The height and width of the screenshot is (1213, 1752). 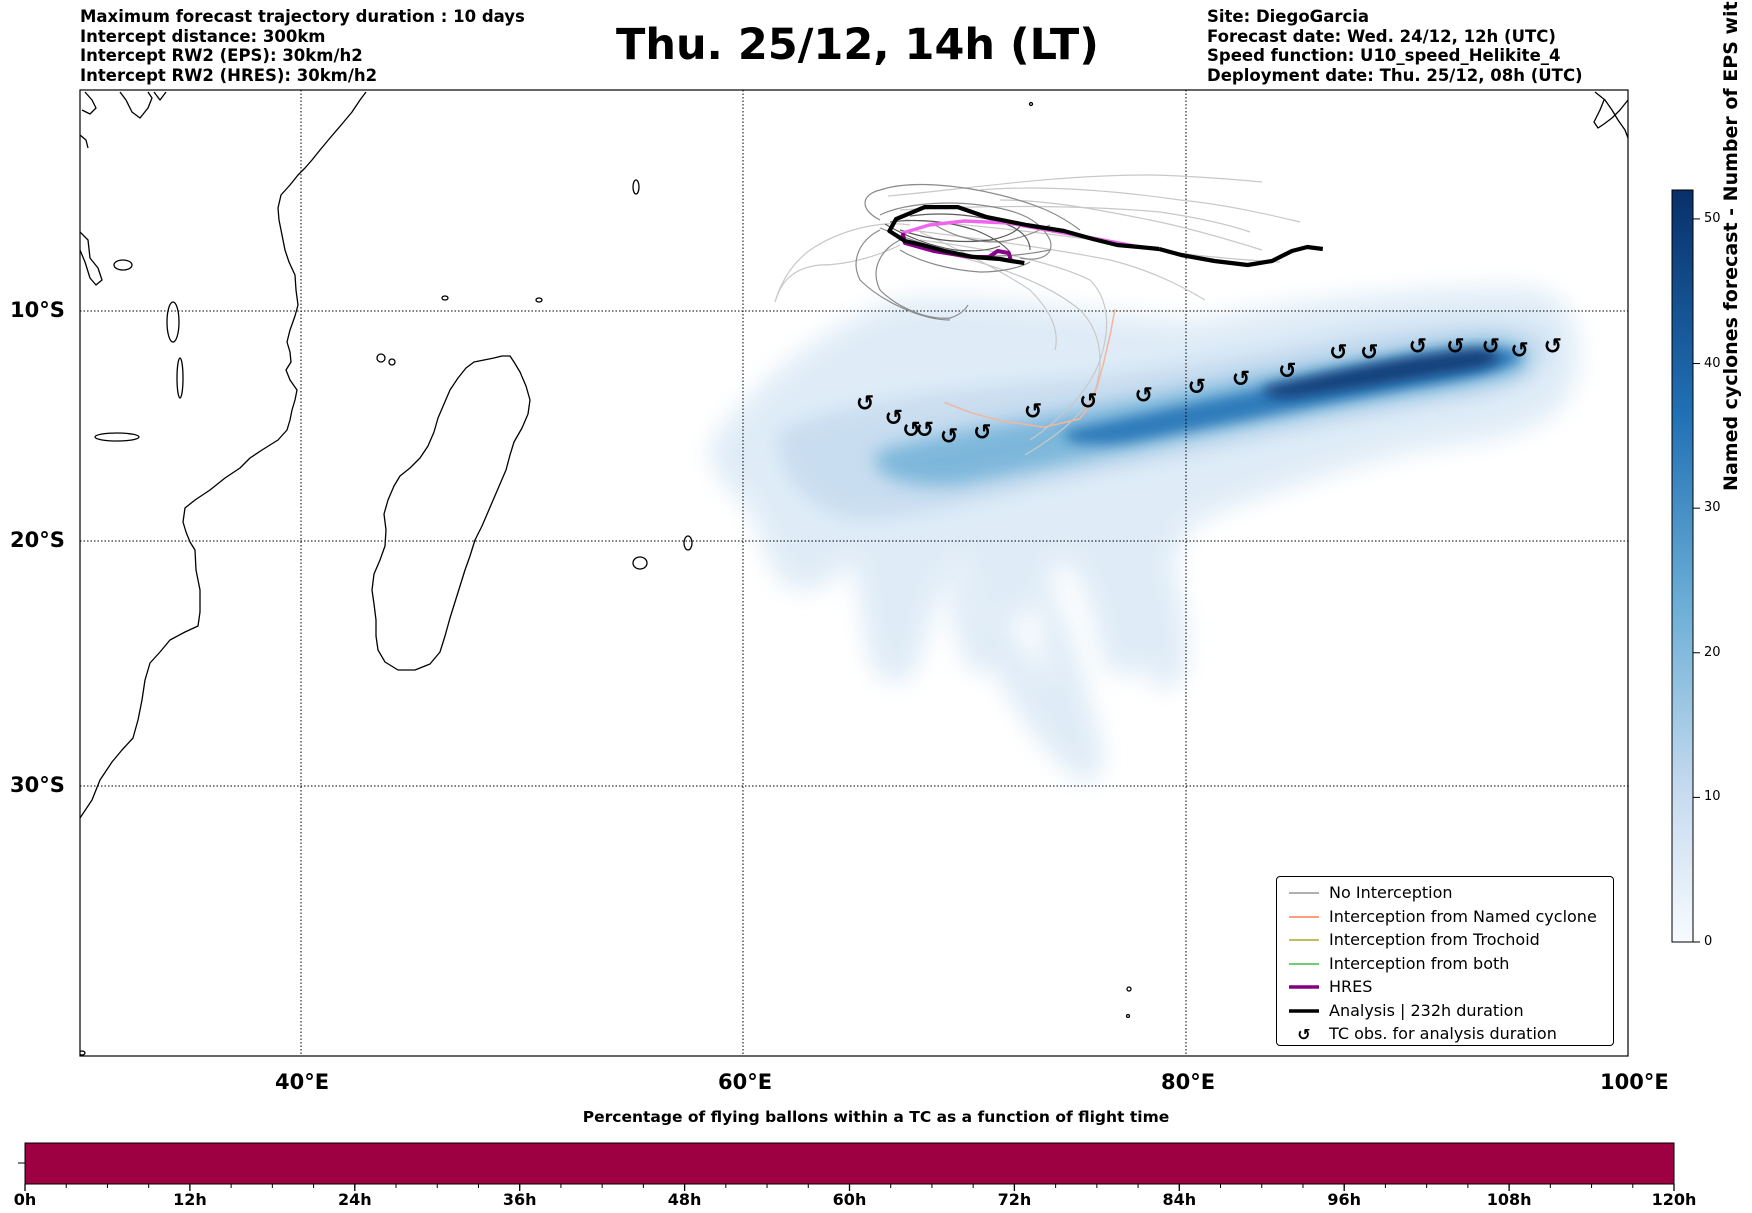 I want to click on colorbar-tick-label: 10, so click(x=1712, y=797).